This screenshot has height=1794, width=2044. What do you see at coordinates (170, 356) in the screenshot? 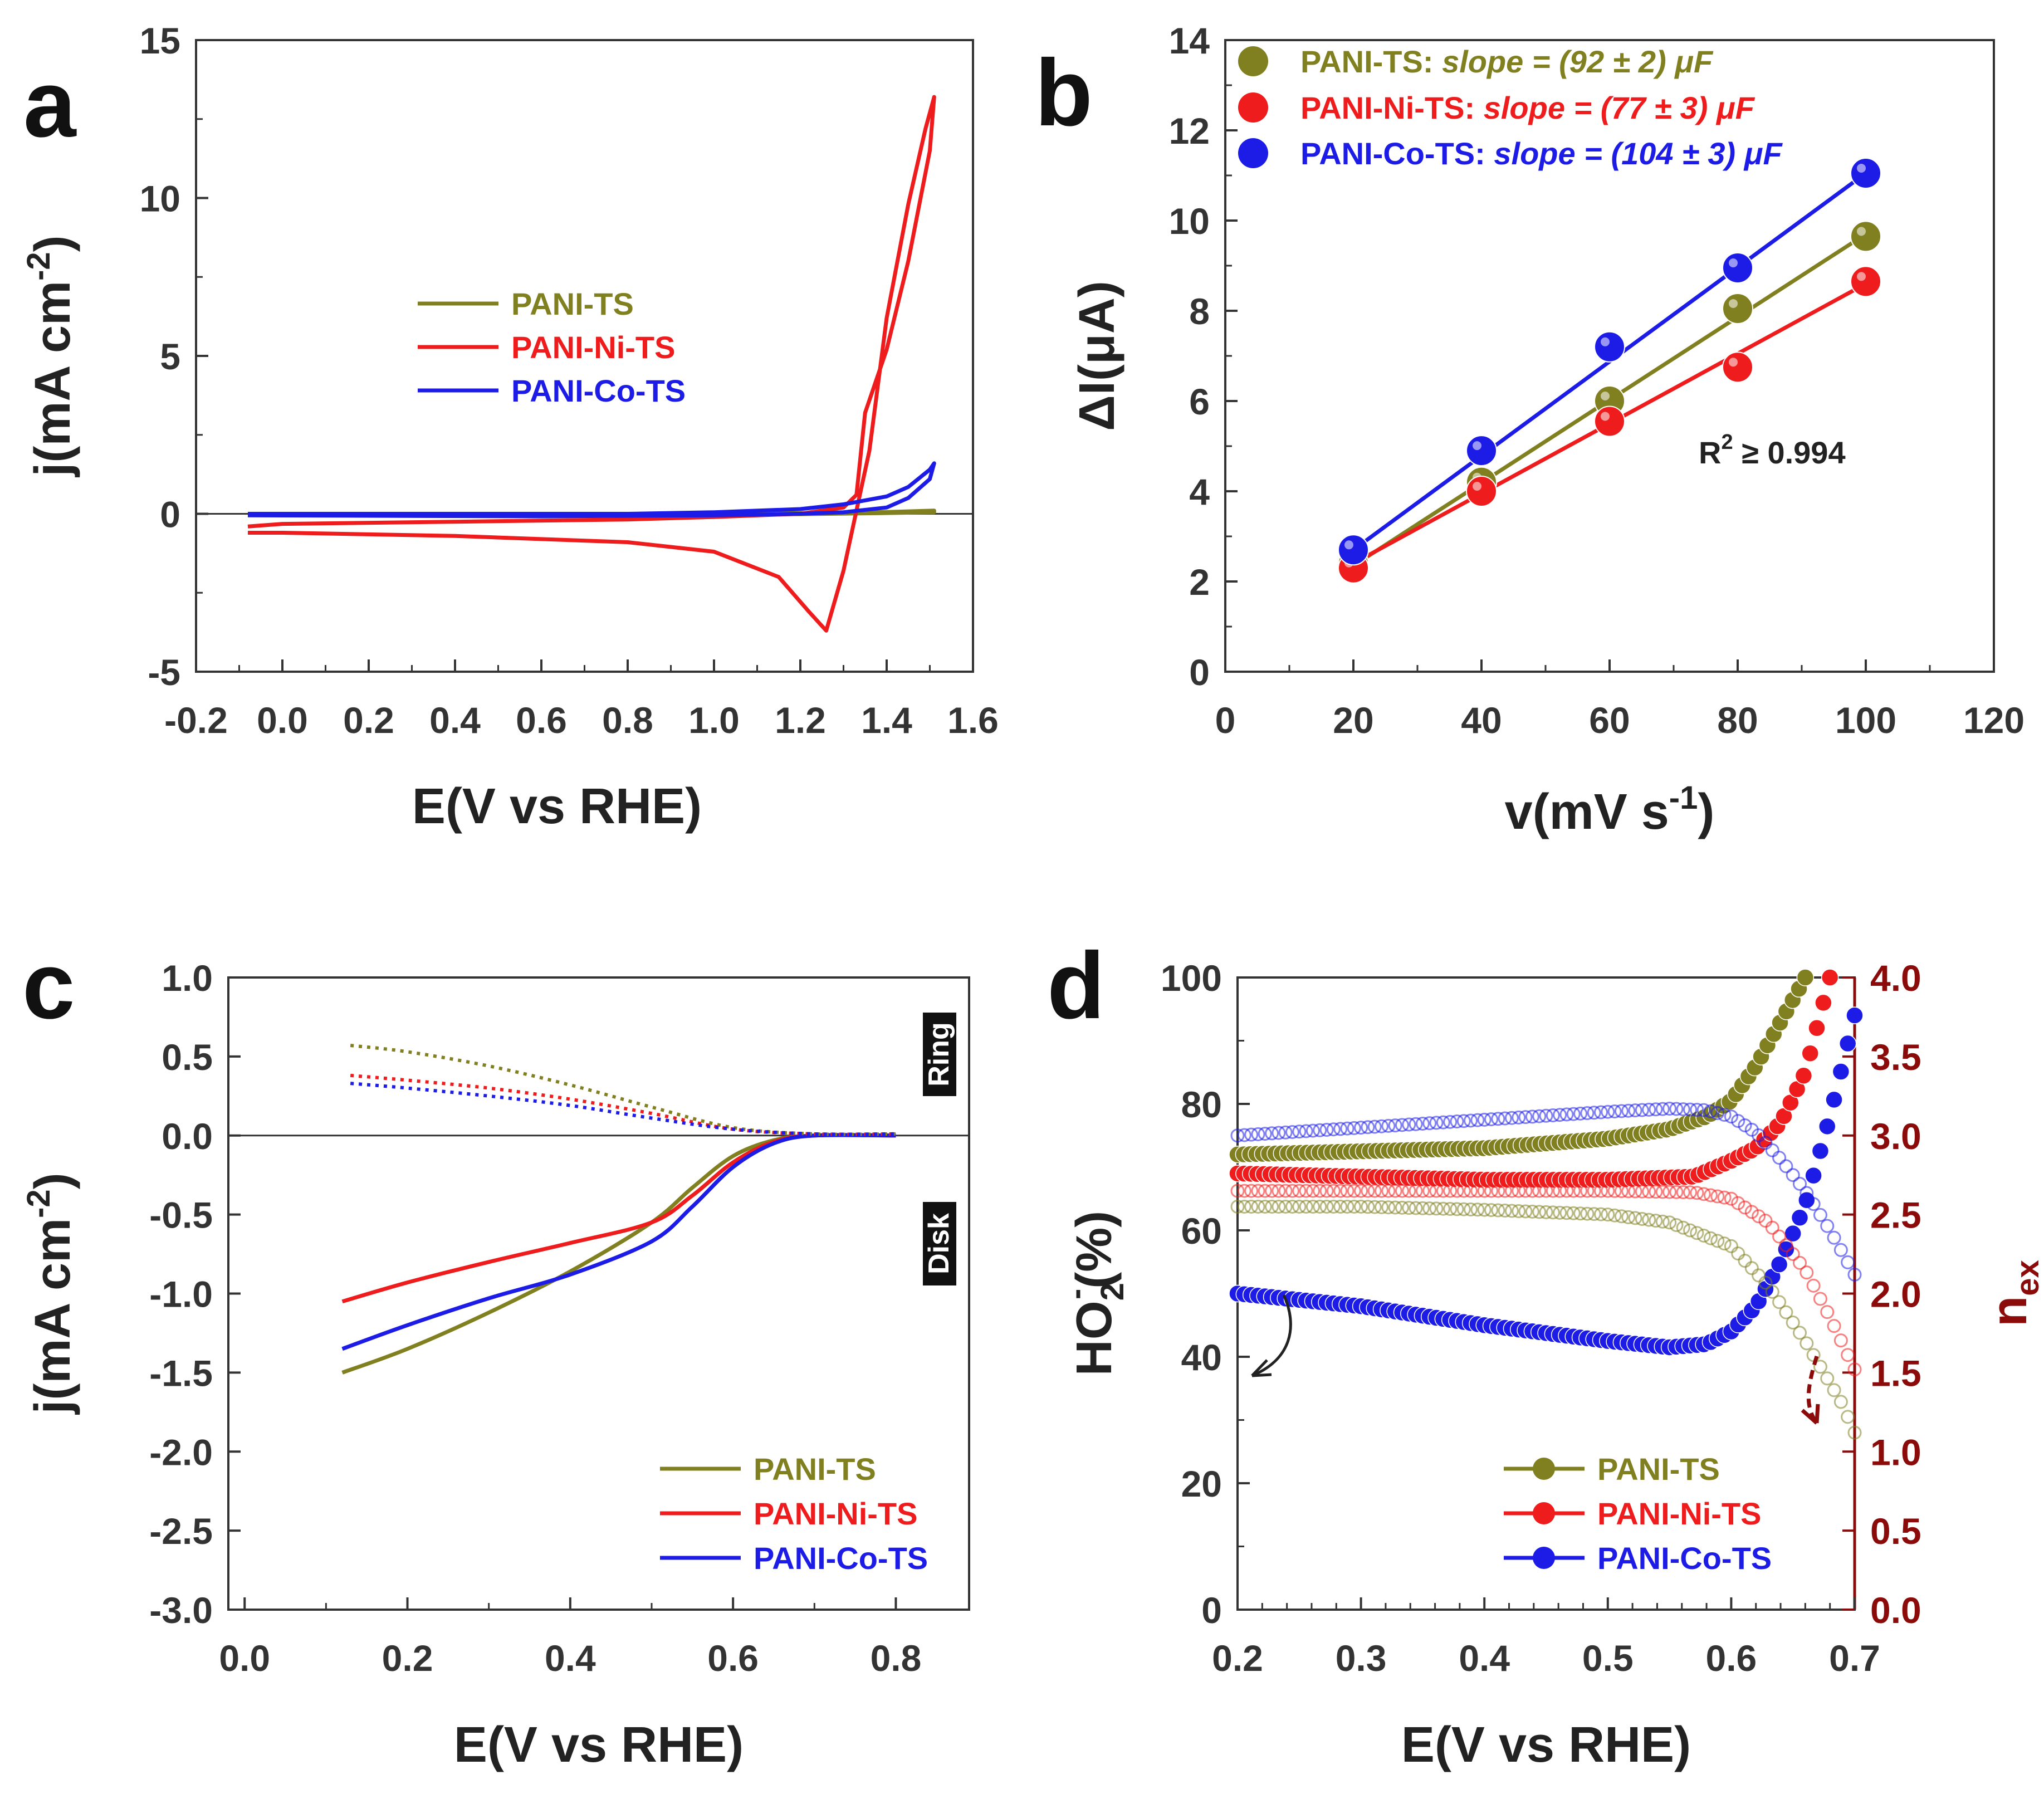
I see `y-tick-label: 5` at bounding box center [170, 356].